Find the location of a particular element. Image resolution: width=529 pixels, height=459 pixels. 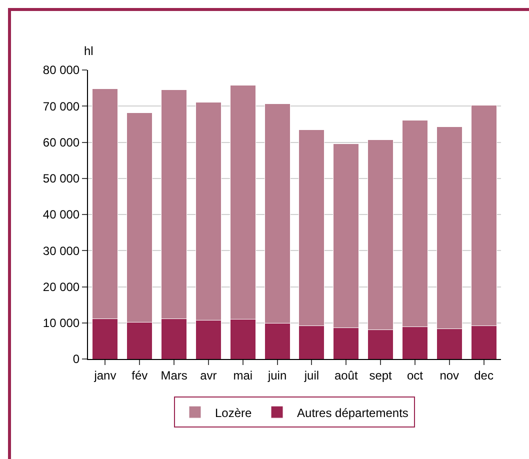

x-tick-label: Mars is located at coordinates (174, 375).